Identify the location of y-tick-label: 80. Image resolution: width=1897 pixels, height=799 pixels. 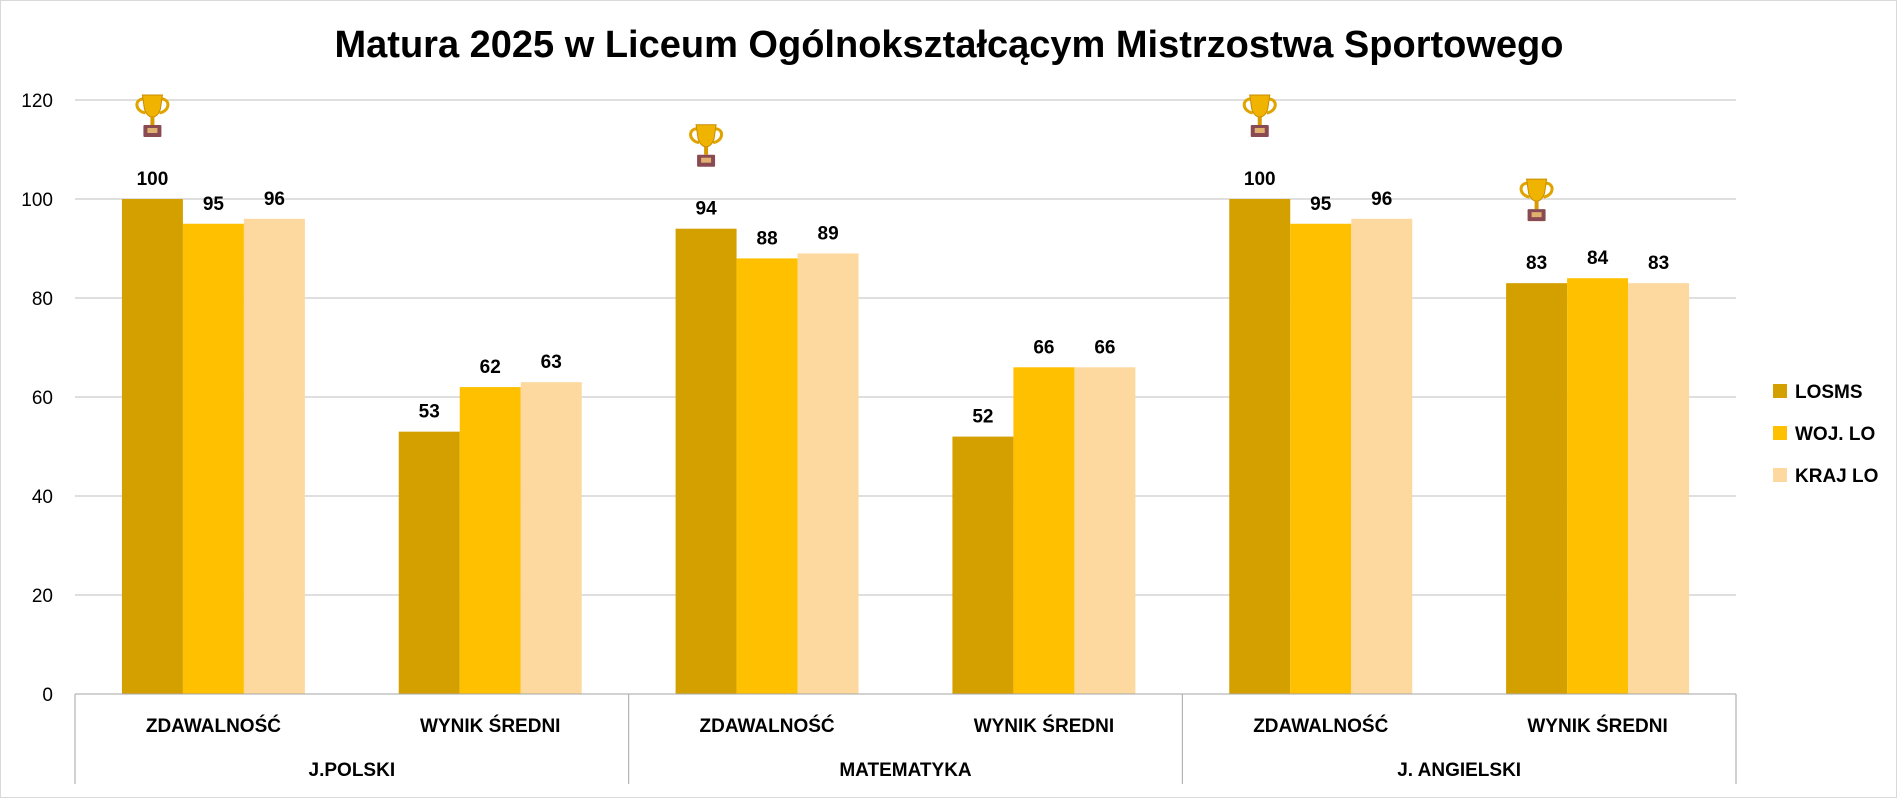
(42, 299).